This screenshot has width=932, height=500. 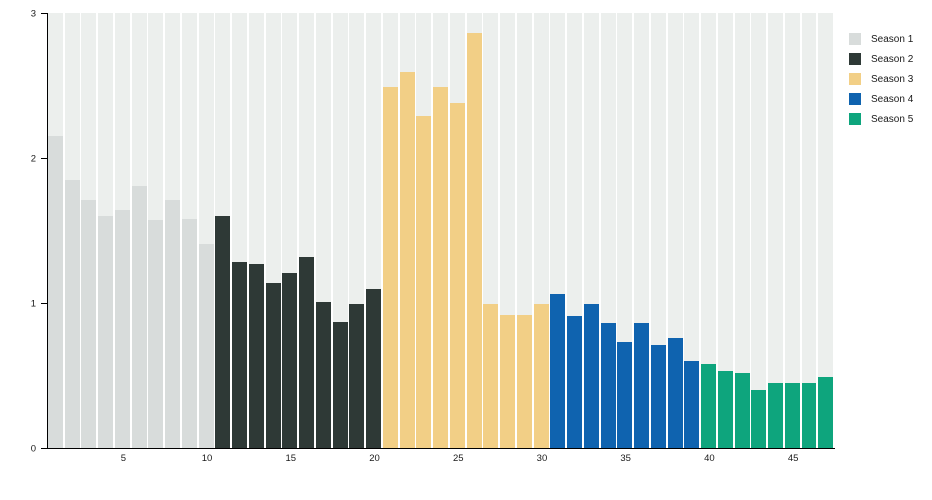 I want to click on legend-label: Season 4, so click(x=892, y=99).